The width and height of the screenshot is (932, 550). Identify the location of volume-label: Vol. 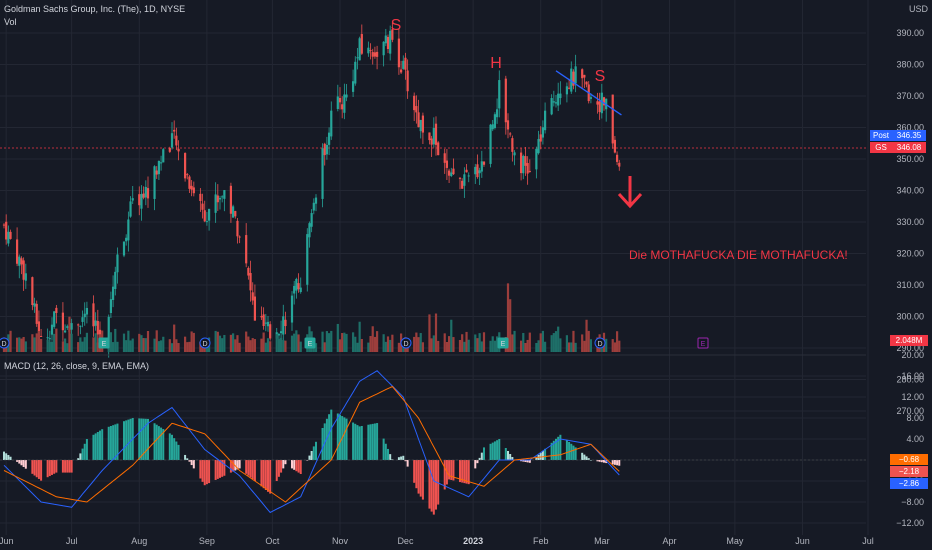
(10, 22).